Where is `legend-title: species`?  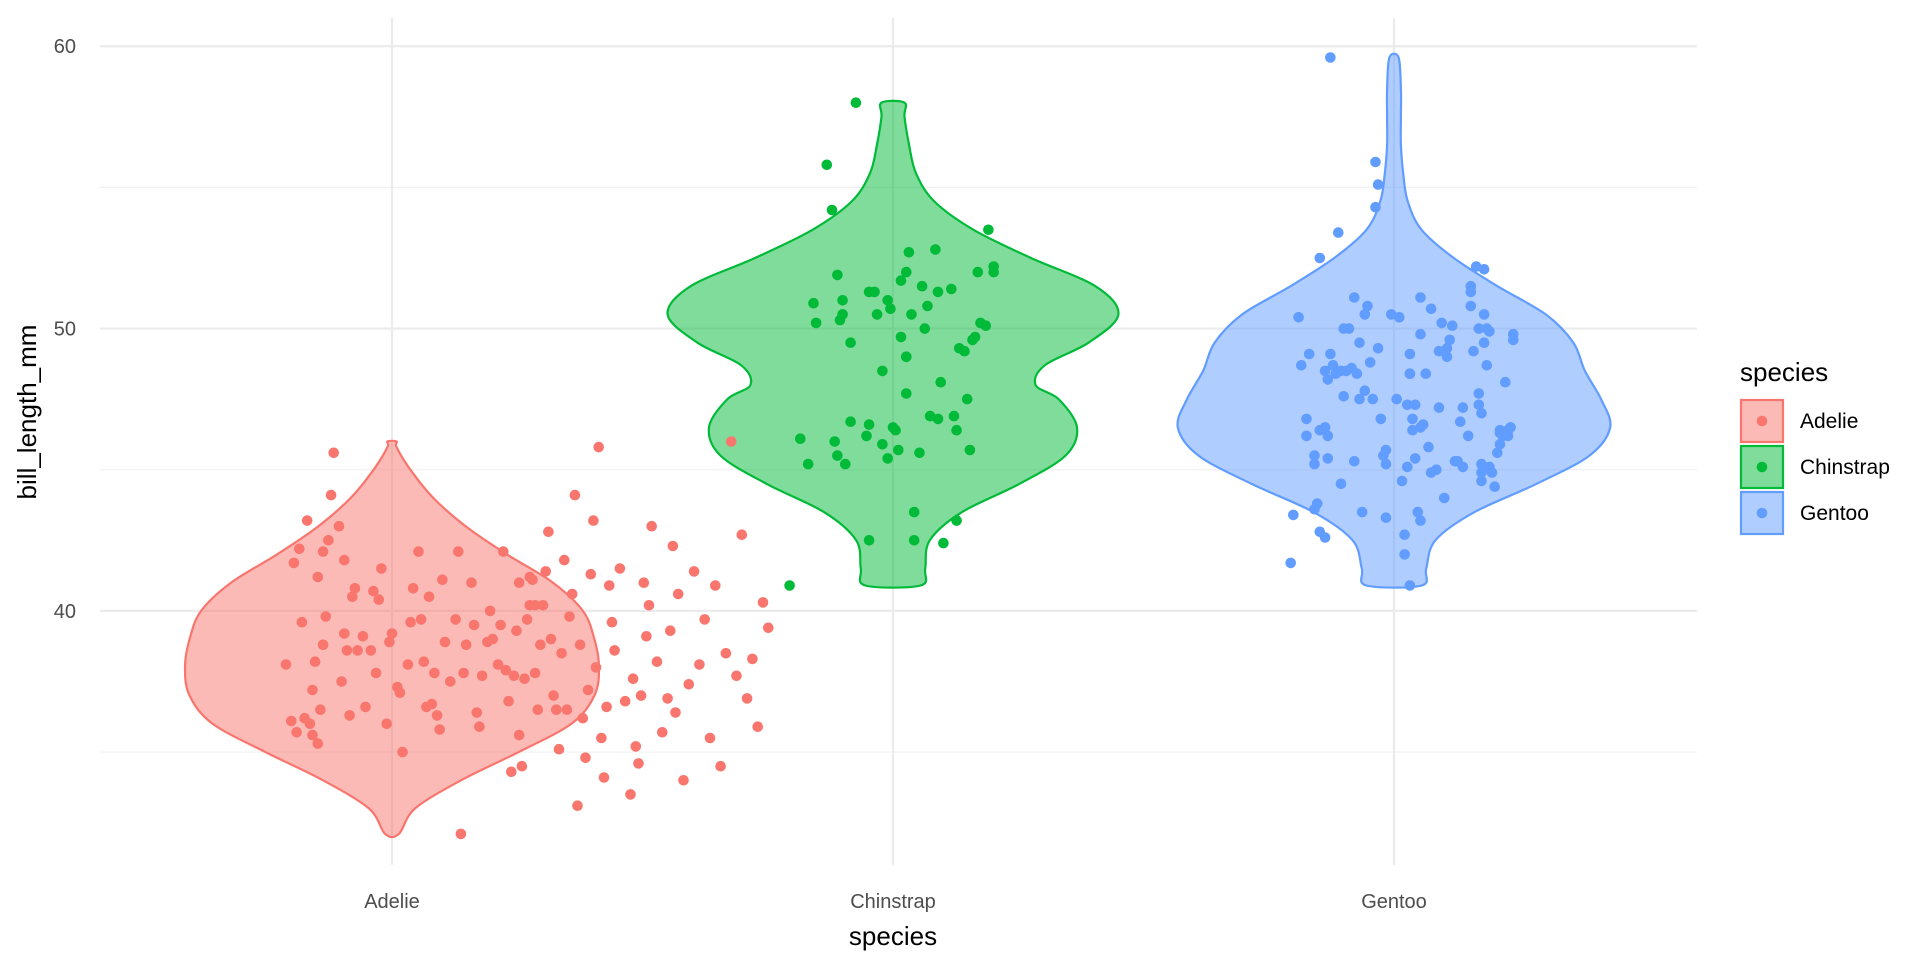 legend-title: species is located at coordinates (1784, 372).